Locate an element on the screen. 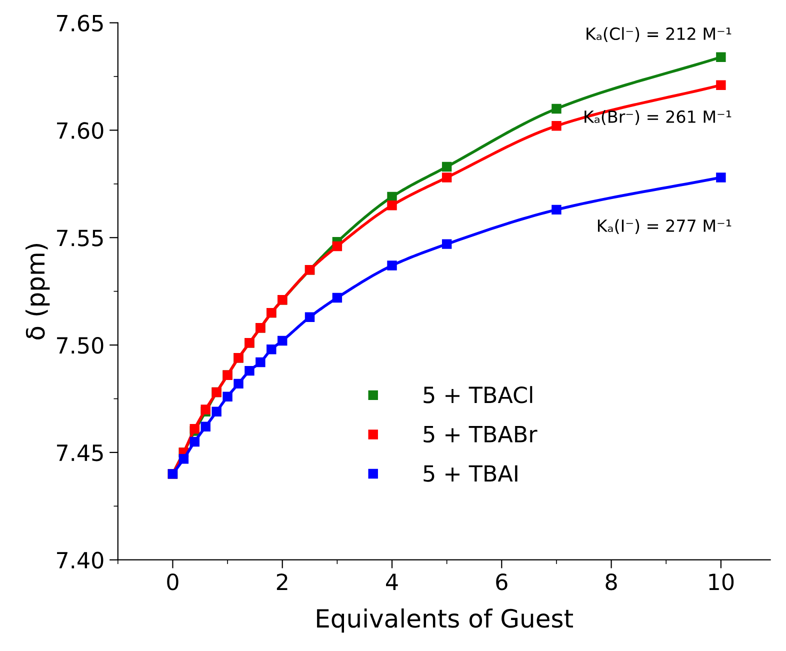  legend-label: 5 + TBABr is located at coordinates (481, 434).